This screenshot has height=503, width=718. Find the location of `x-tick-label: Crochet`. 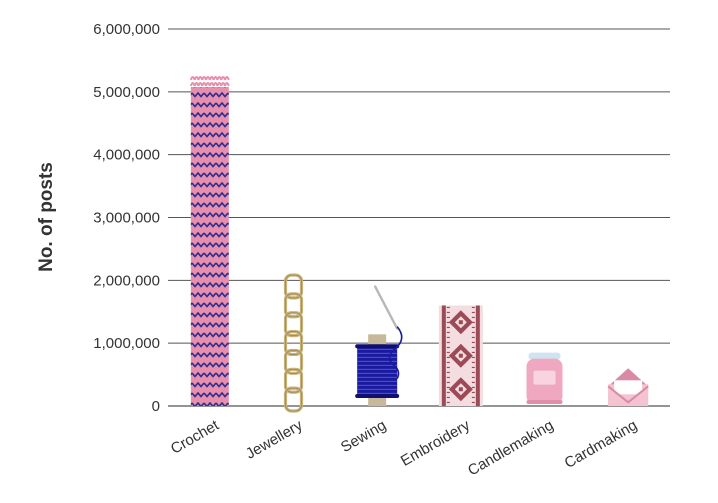

x-tick-label: Crochet is located at coordinates (195, 436).